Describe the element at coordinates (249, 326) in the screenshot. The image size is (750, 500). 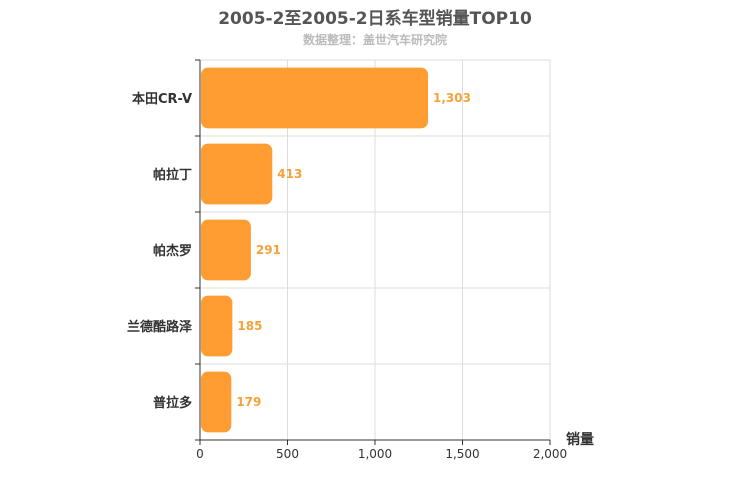
I see `data-label: 185` at that location.